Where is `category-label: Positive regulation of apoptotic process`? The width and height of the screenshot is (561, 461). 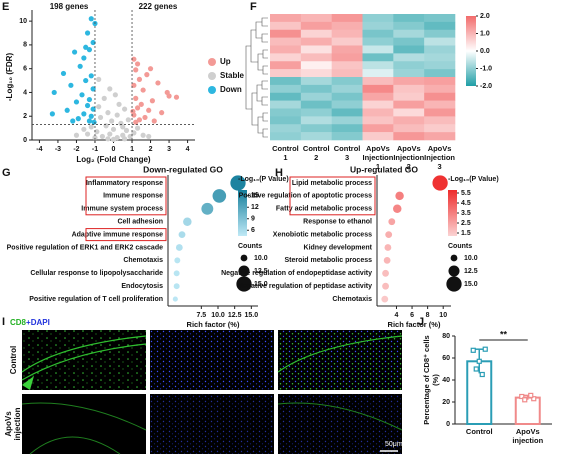
category-label: Positive regulation of apoptotic process is located at coordinates (306, 196).